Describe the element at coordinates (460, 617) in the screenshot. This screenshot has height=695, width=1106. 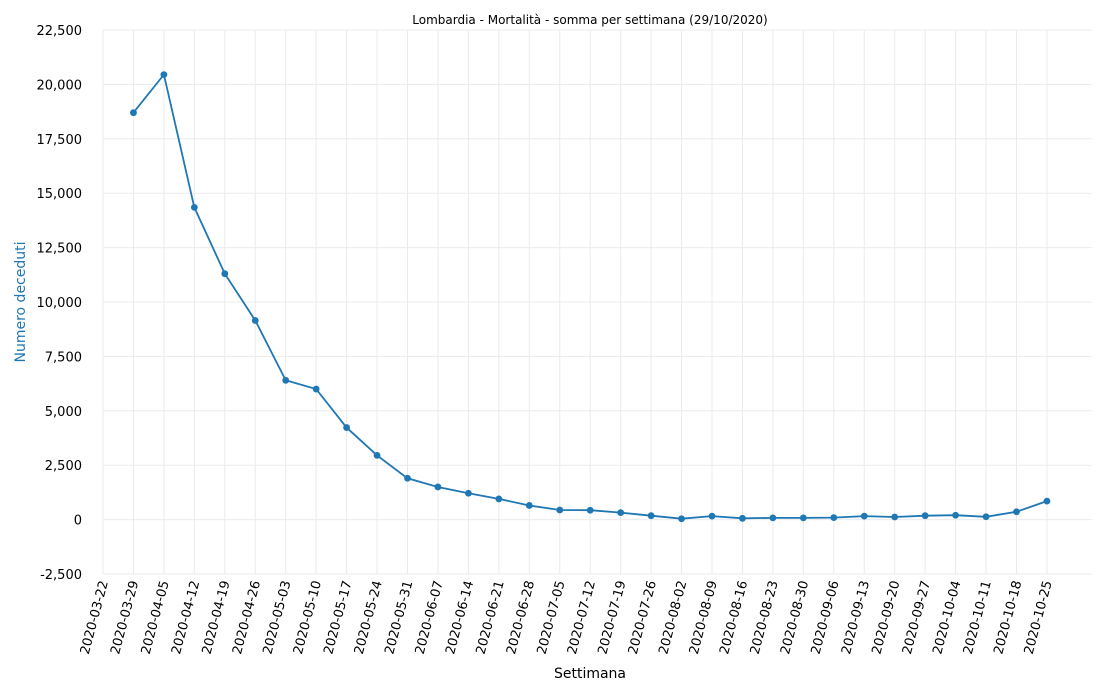
I see `x-tick-label: 2020-06-14` at that location.